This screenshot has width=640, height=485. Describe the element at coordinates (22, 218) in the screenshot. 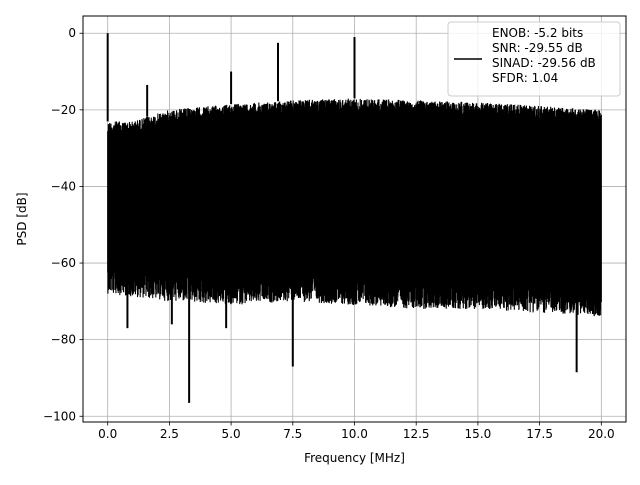

I see `y-axis-label: PSD [dB]` at that location.